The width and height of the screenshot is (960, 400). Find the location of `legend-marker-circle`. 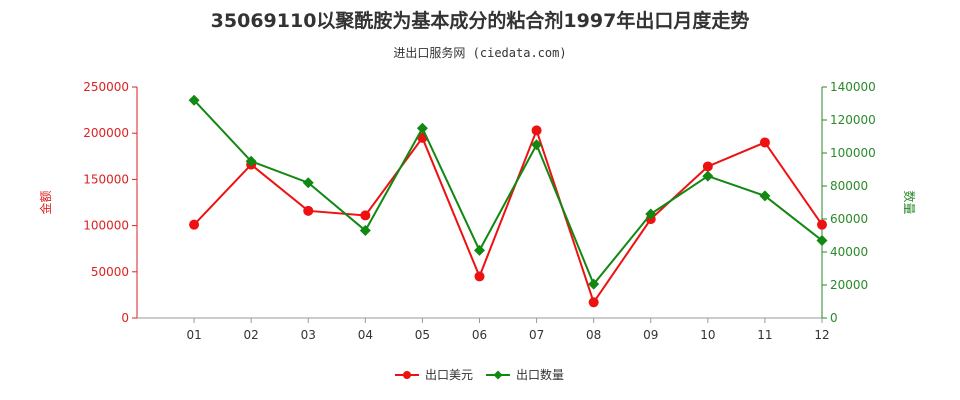

legend-marker-circle is located at coordinates (407, 375).